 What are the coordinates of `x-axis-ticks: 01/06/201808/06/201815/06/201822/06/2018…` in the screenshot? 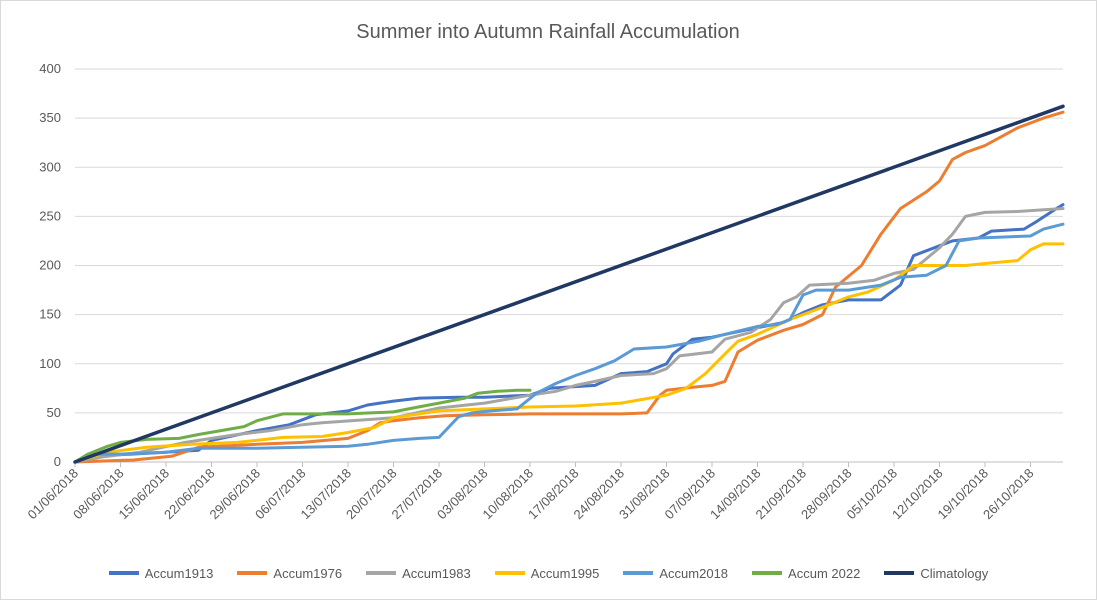 It's located at (530, 492).